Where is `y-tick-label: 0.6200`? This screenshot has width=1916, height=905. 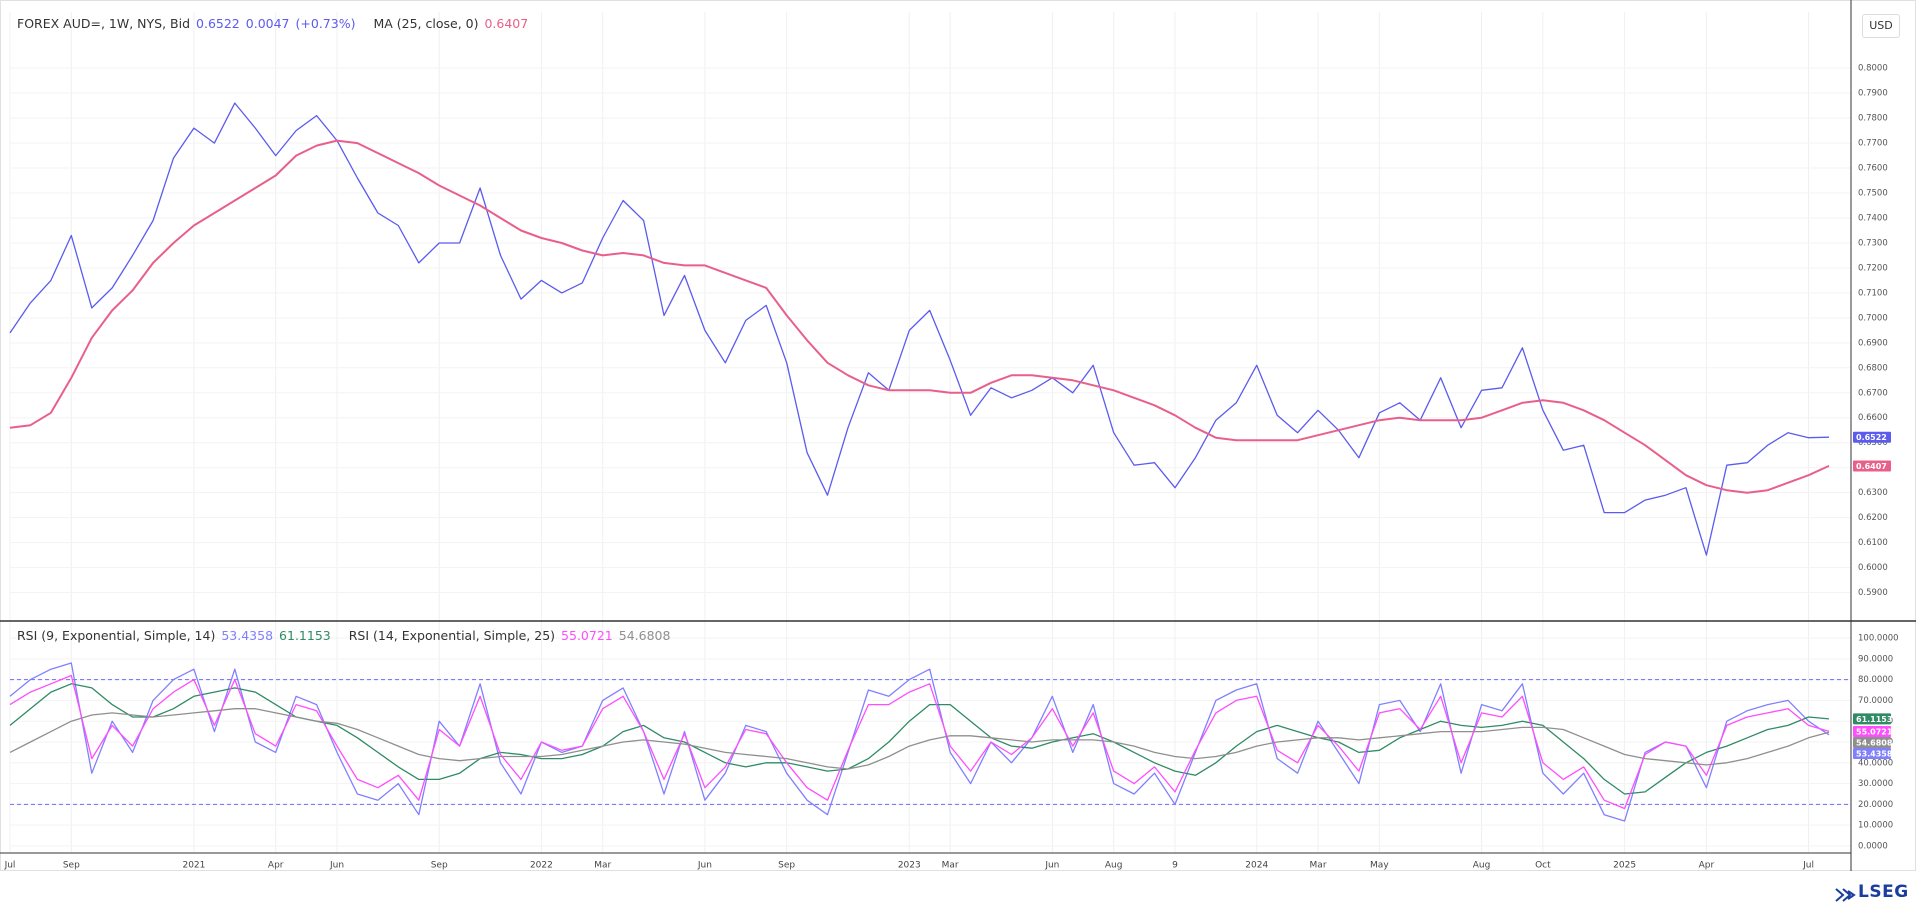
y-tick-label: 0.6200 is located at coordinates (1873, 518).